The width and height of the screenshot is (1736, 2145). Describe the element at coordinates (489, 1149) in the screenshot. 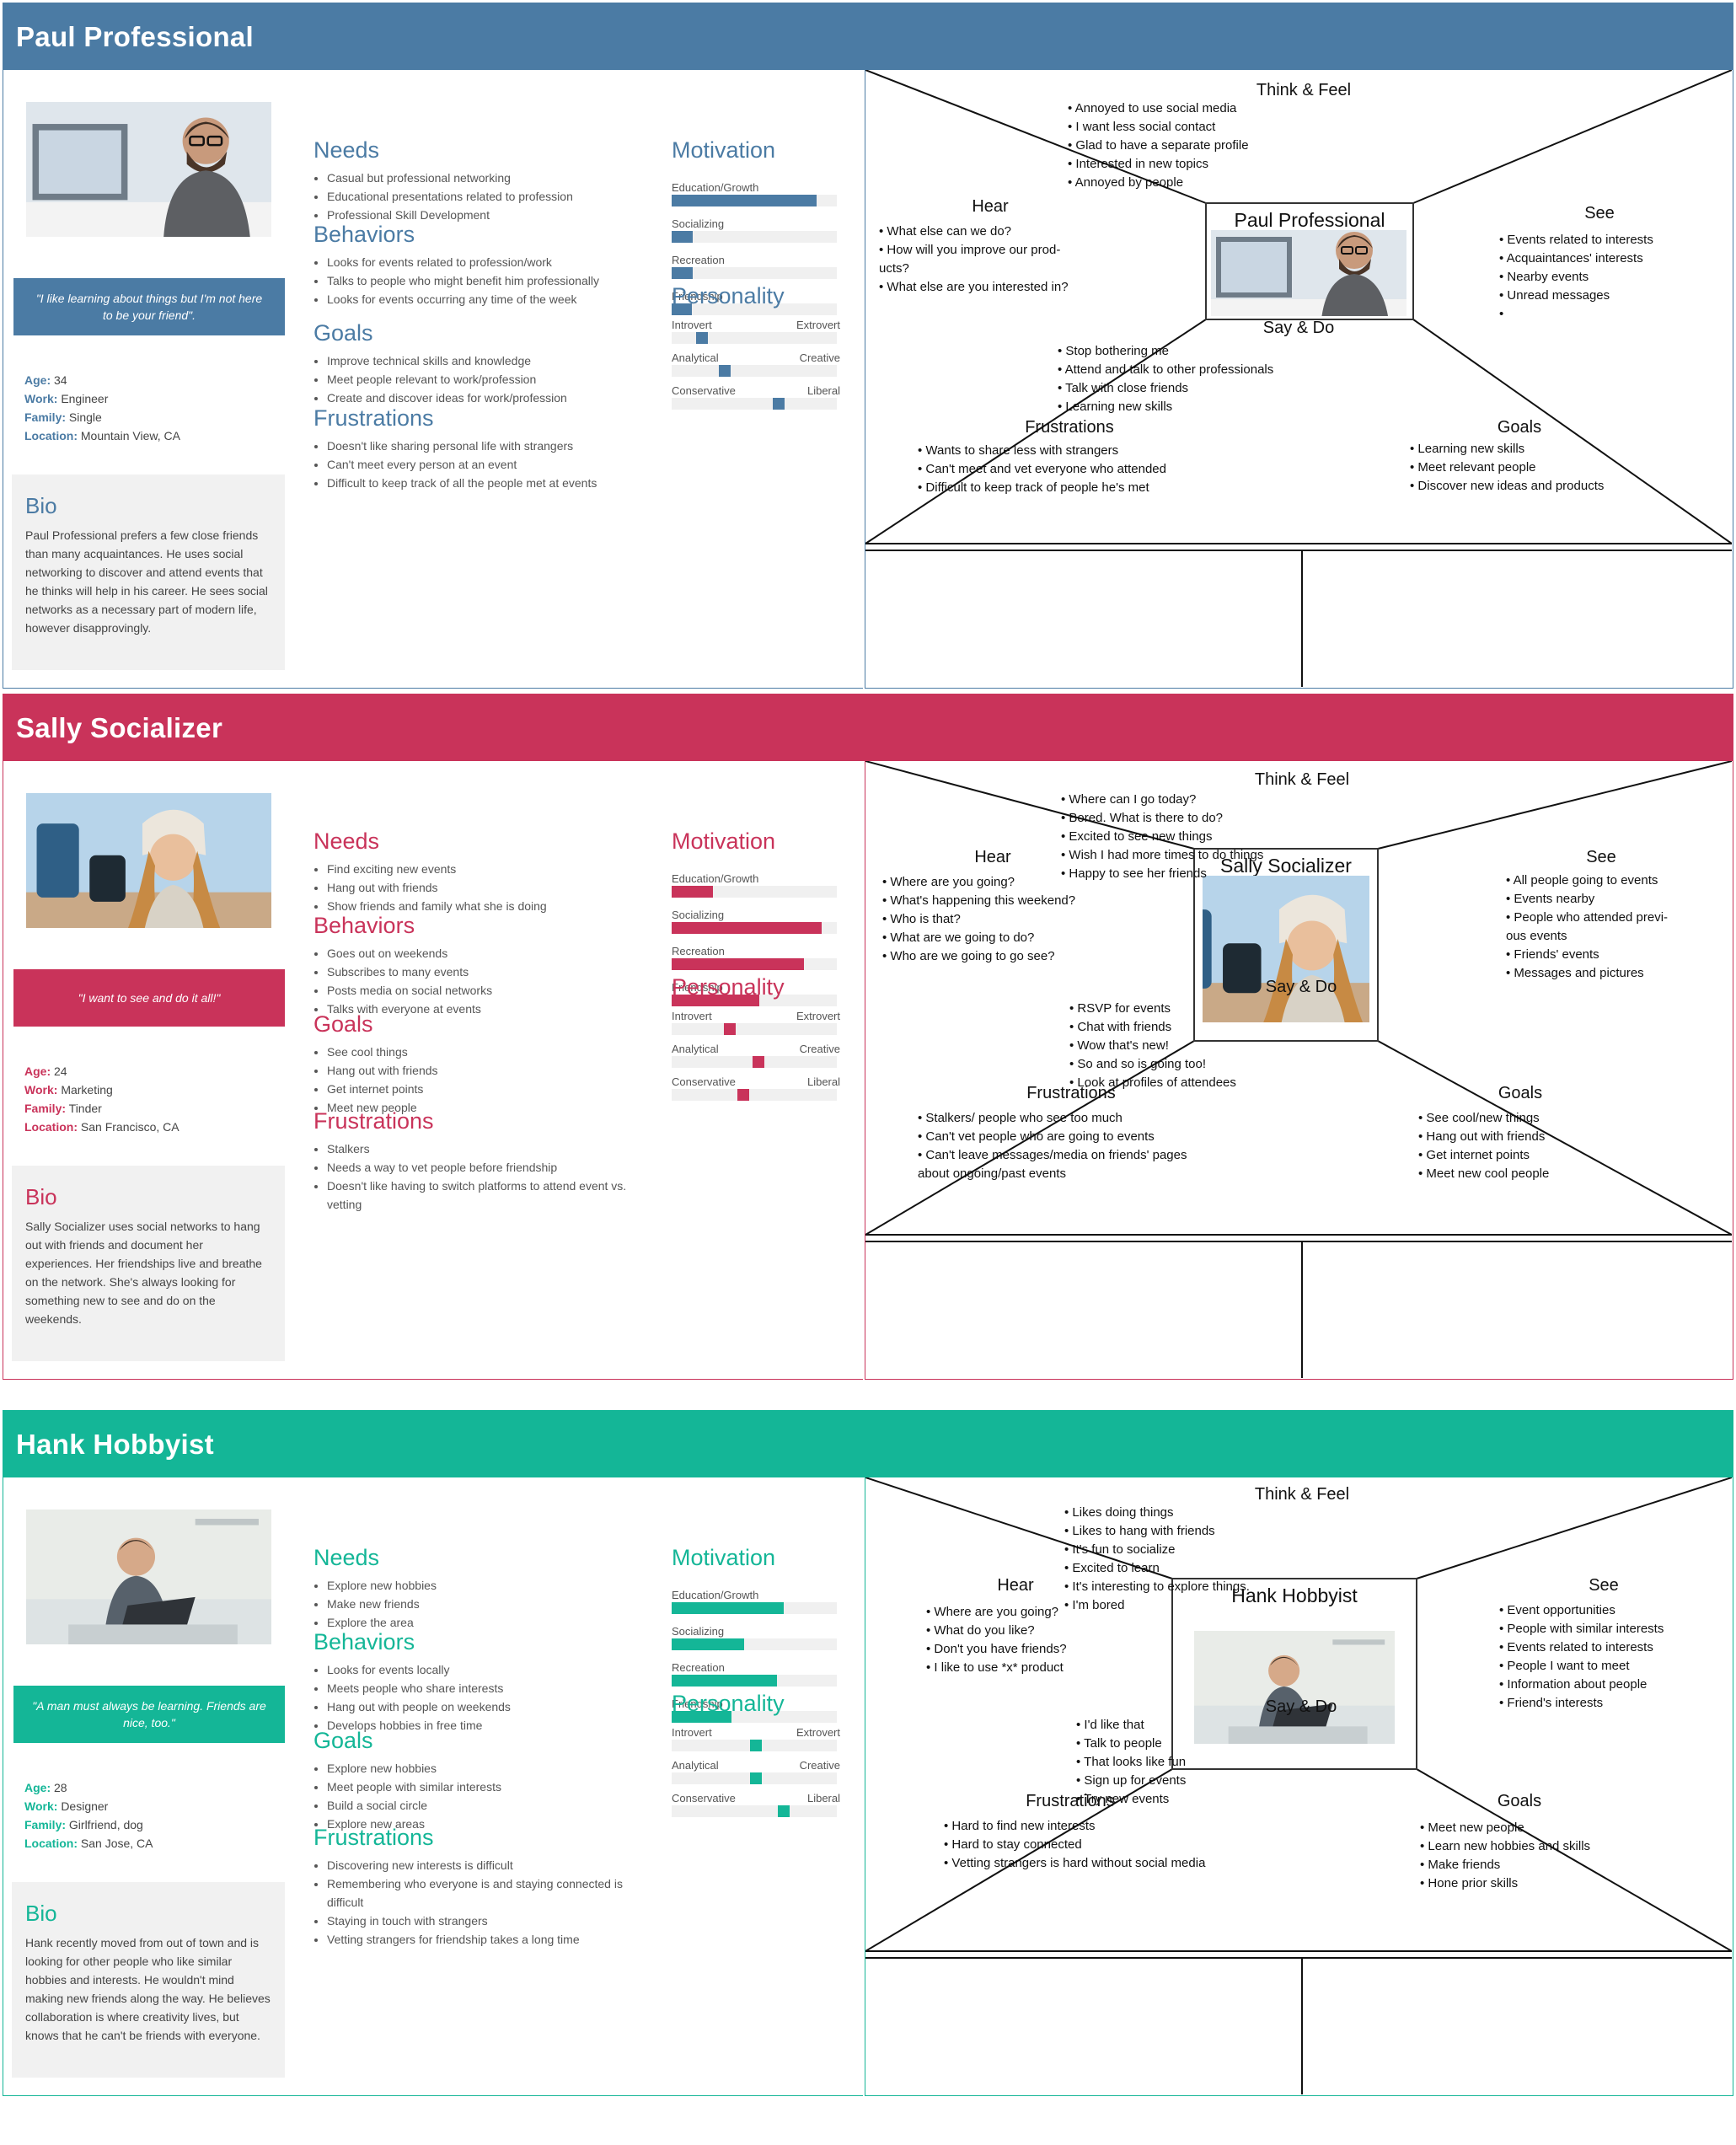

I see `list-item: Stalkers` at that location.